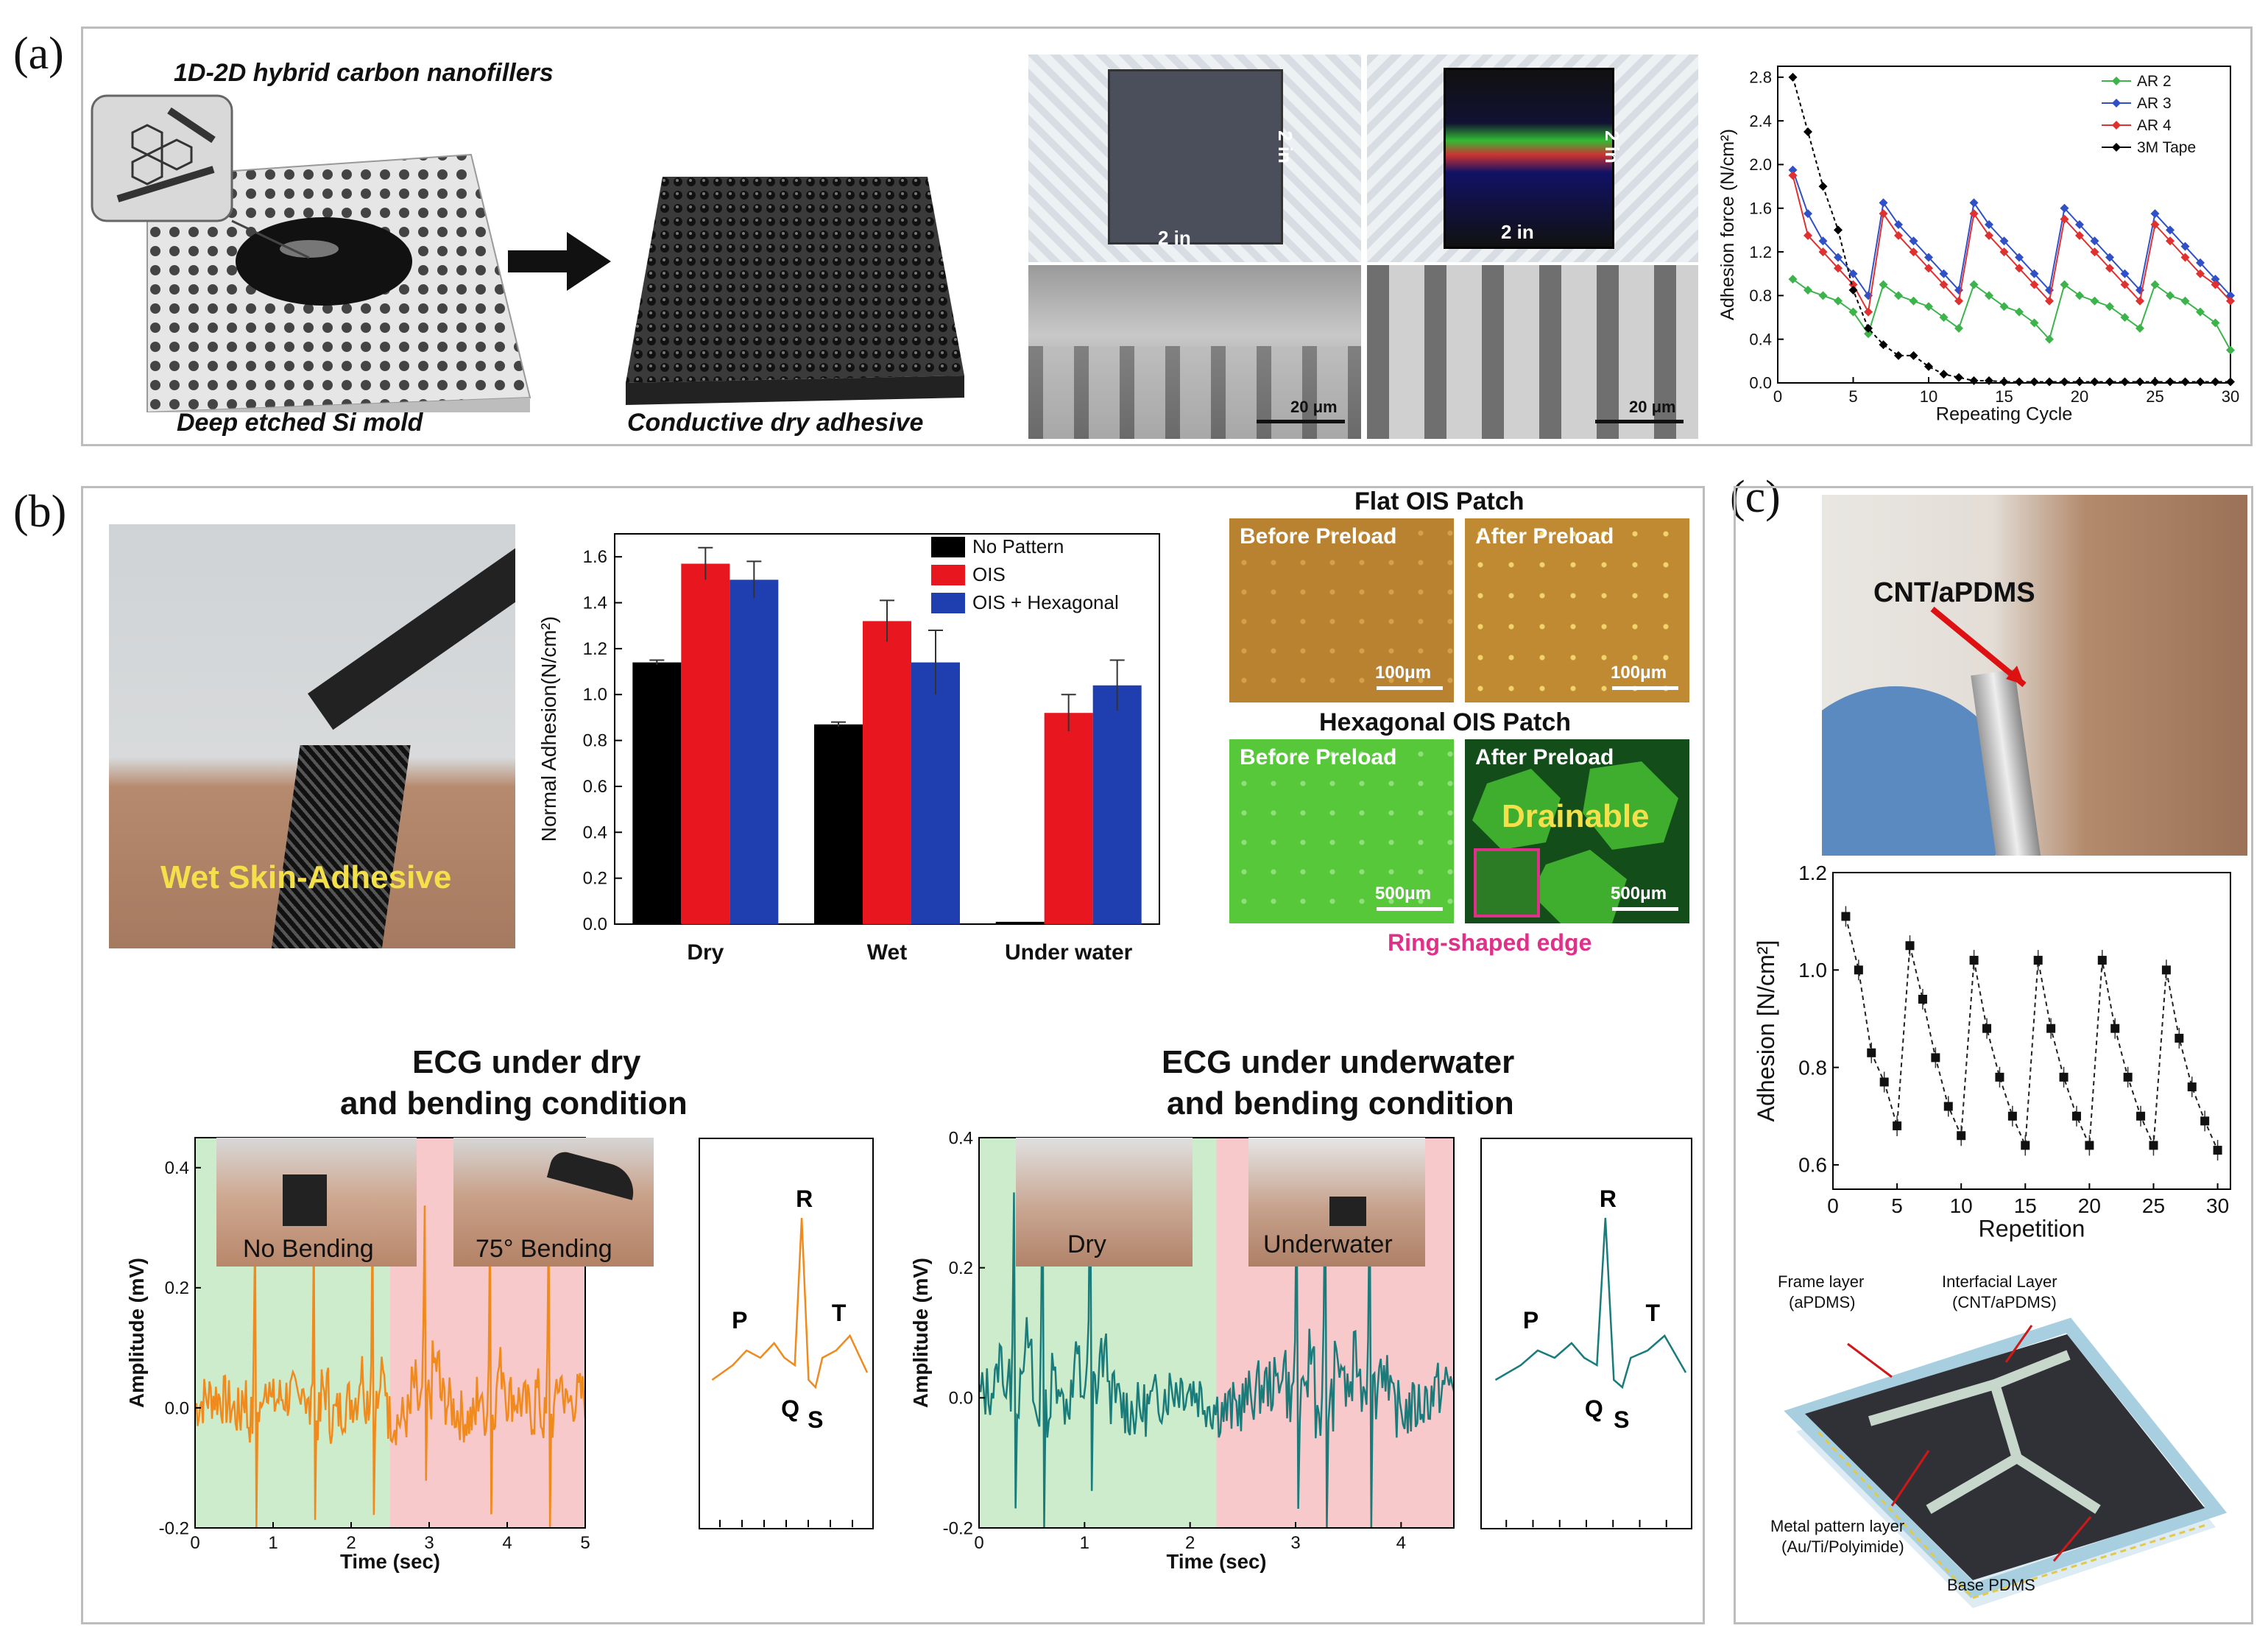  I want to click on y-tick-label: 0.4, so click(1760, 339).